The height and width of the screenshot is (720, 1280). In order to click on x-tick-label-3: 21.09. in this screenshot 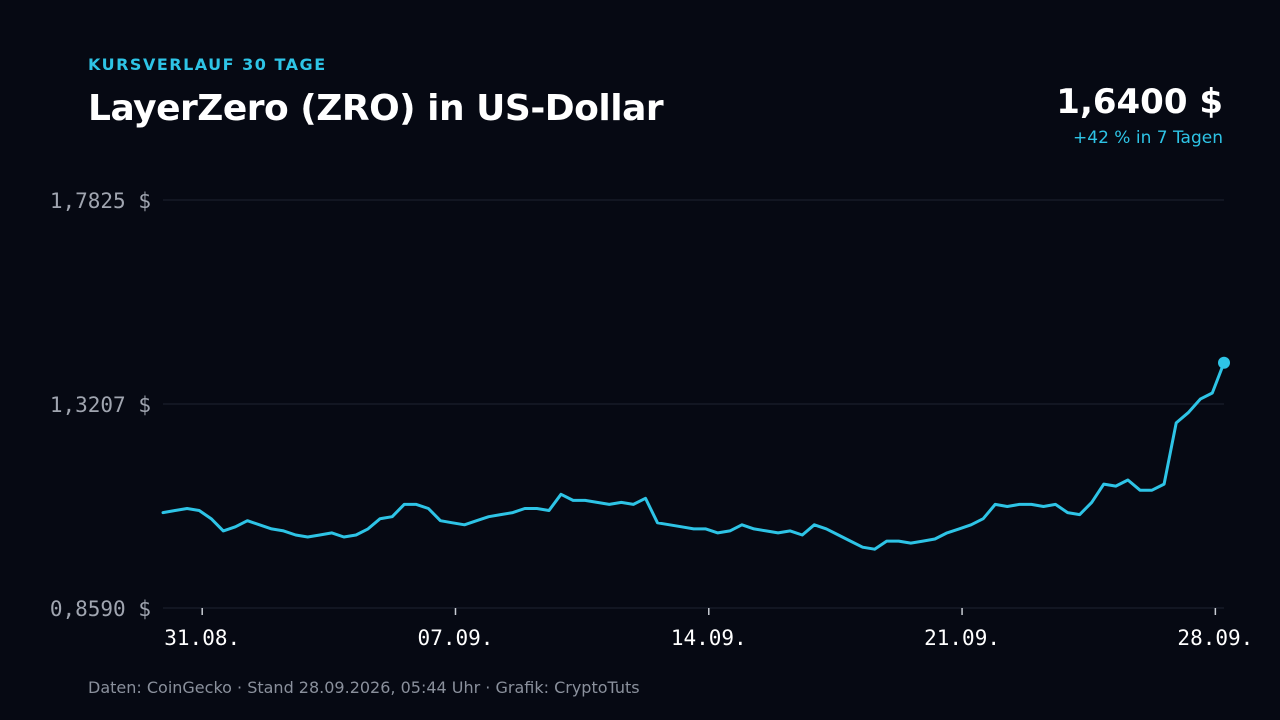, I will do `click(962, 638)`.